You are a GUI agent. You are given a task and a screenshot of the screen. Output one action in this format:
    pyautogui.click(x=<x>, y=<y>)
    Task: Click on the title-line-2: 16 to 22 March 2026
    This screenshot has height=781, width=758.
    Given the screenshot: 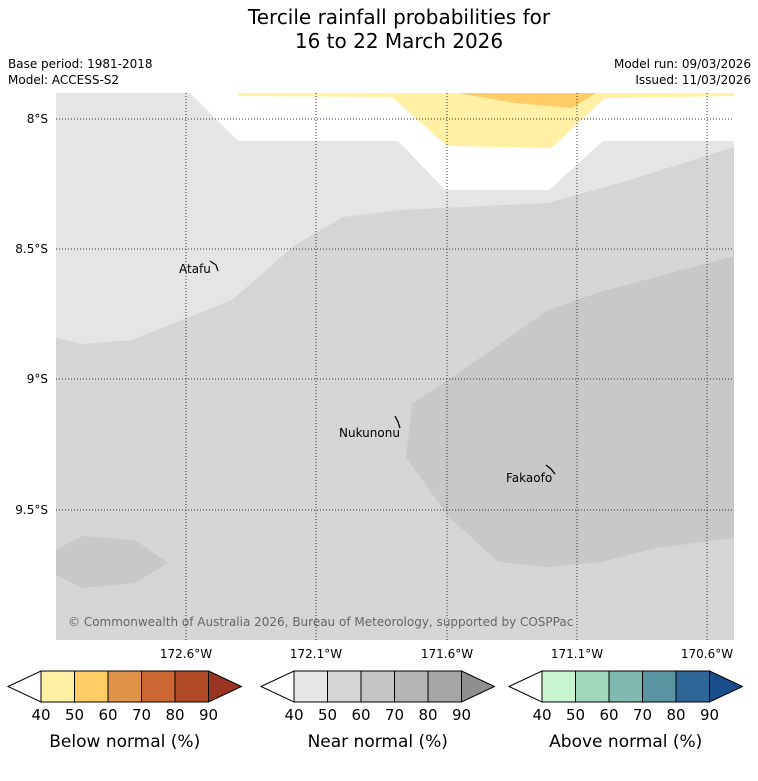 What is the action you would take?
    pyautogui.click(x=399, y=41)
    